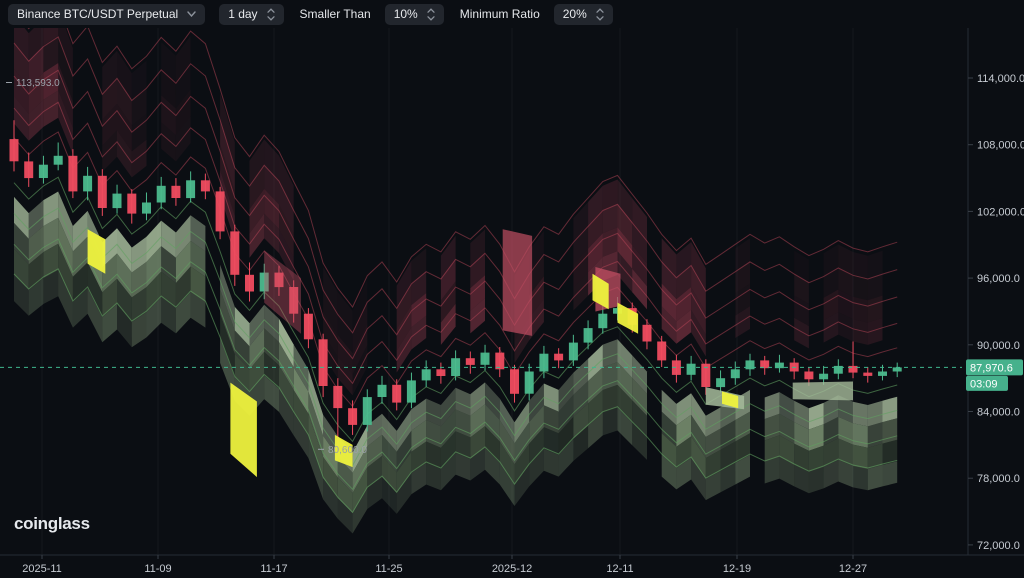 The height and width of the screenshot is (578, 1024). Describe the element at coordinates (1000, 79) in the screenshot. I see `price-axis-label: 114,000.0` at that location.